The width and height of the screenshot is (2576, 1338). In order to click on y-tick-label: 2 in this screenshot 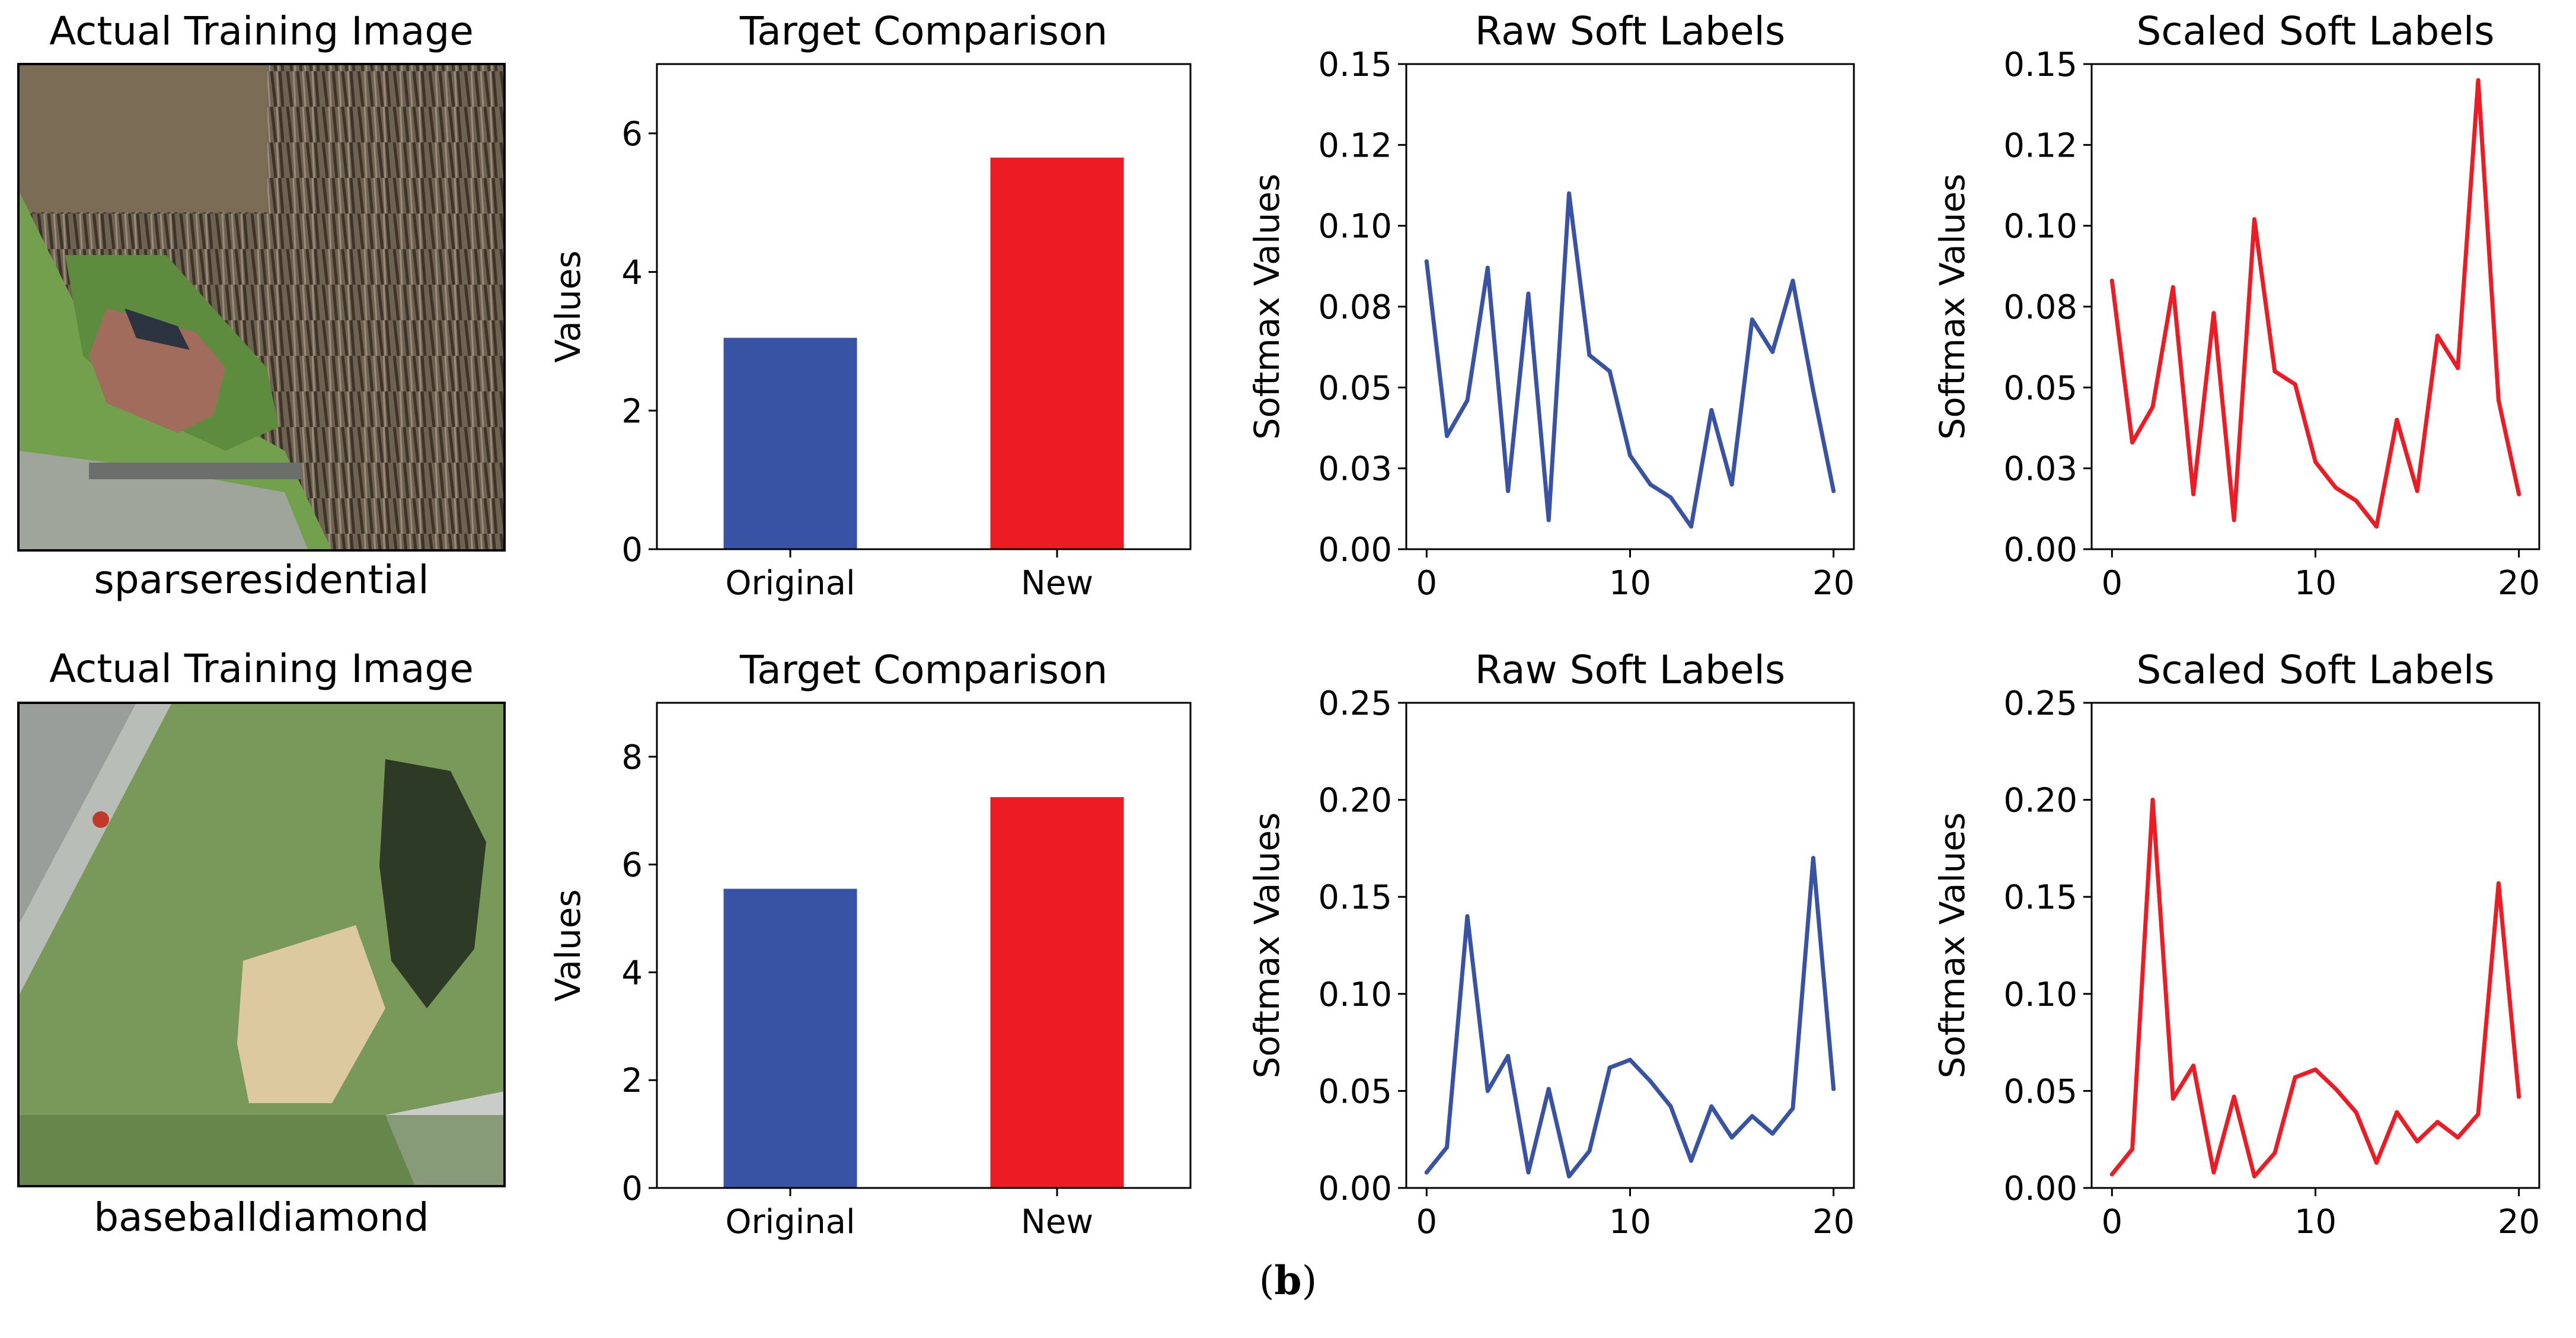, I will do `click(632, 411)`.